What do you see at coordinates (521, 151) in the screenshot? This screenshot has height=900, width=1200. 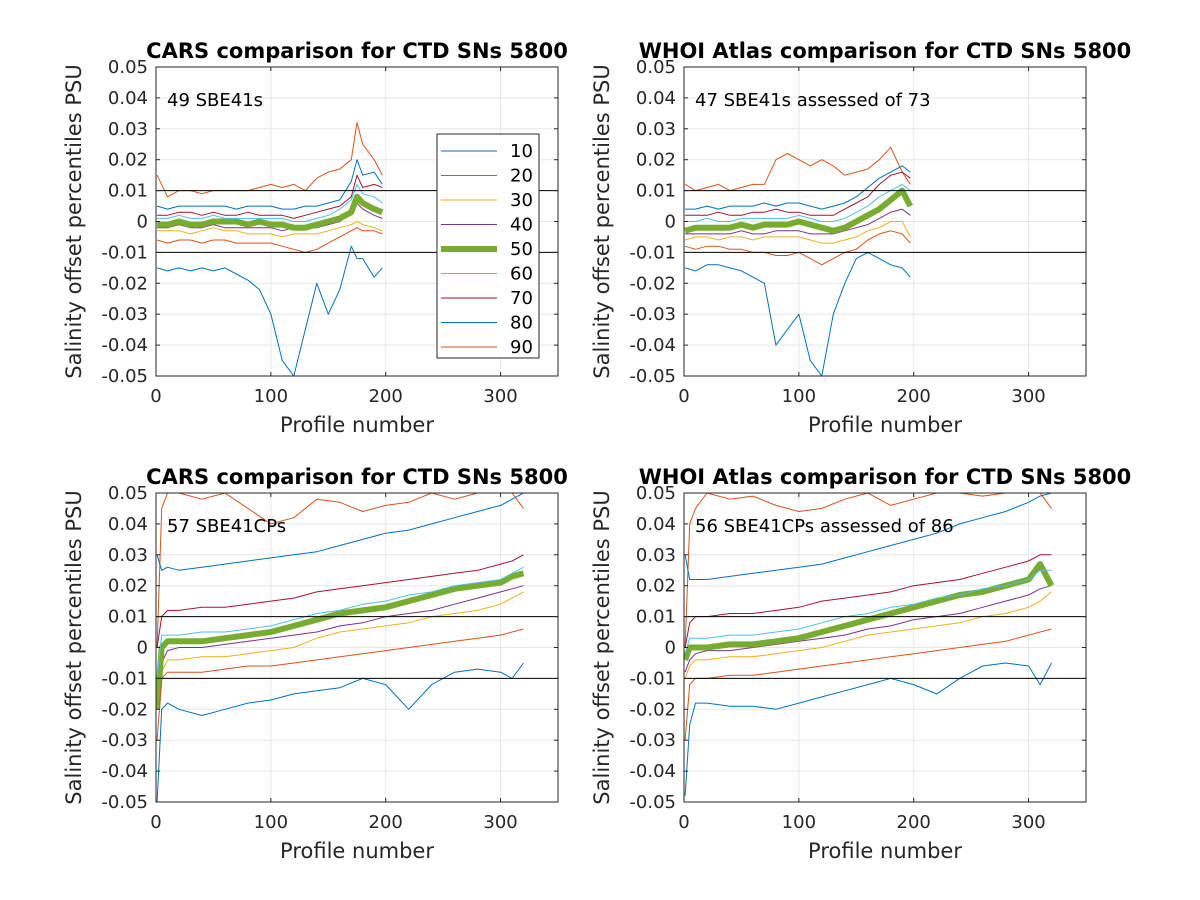 I see `legend-label: 10` at bounding box center [521, 151].